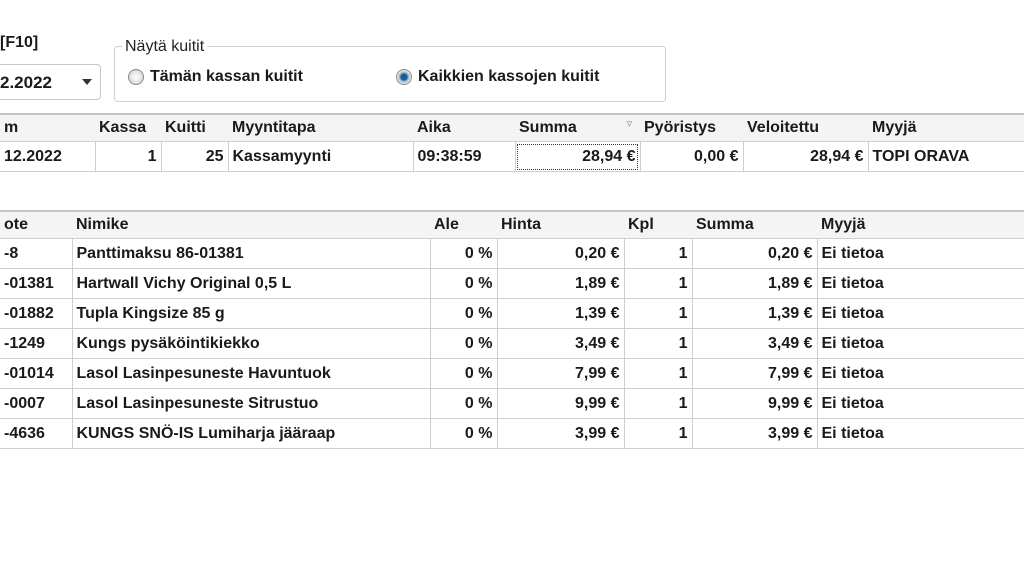  Describe the element at coordinates (251, 433) in the screenshot. I see `table-cell: KUNGS SNÖ-IS Lumiharja jääraap` at that location.